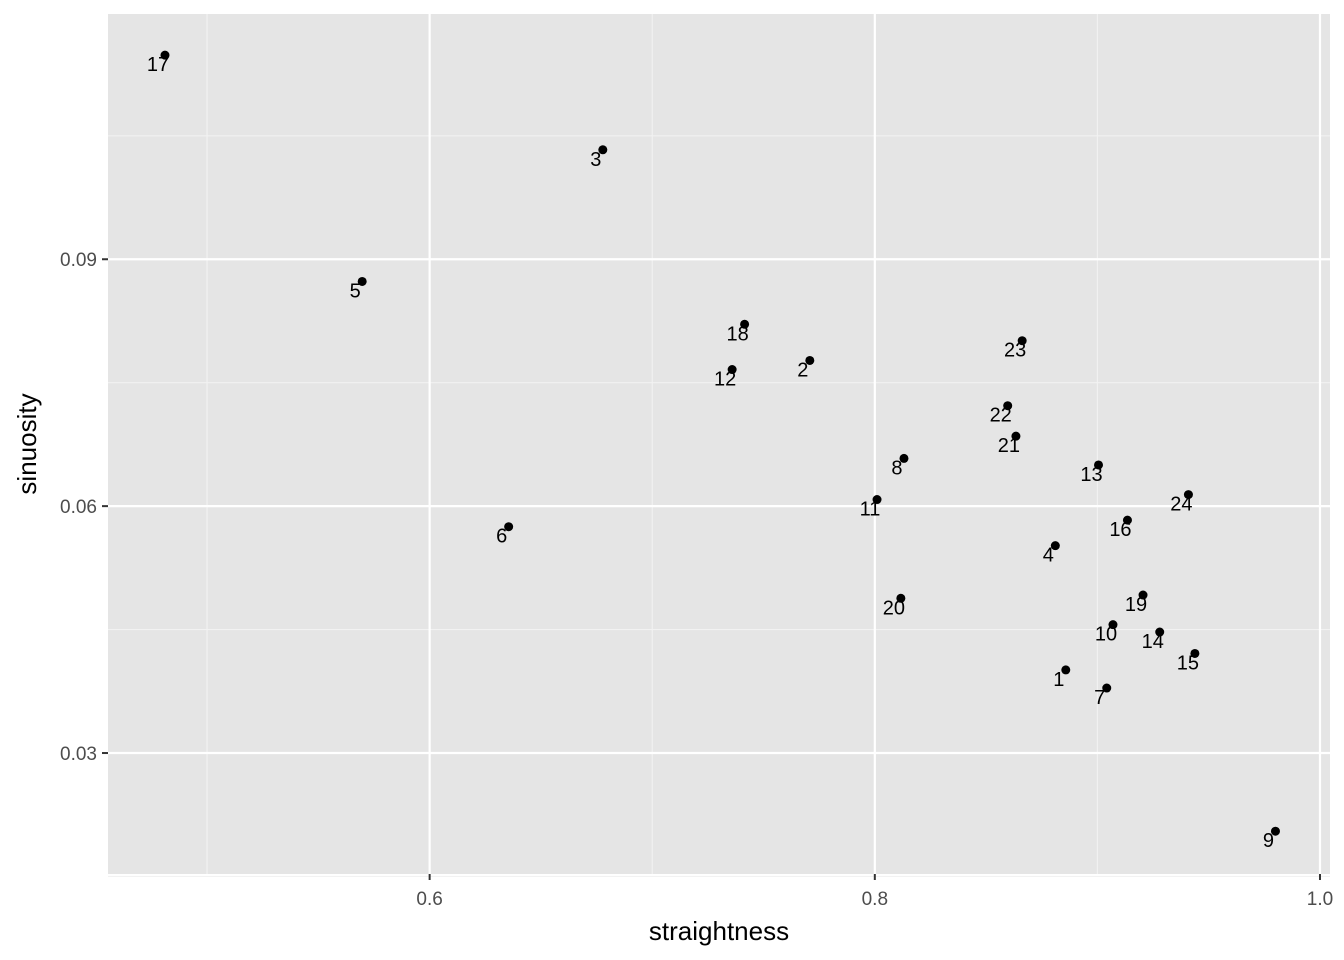 The image size is (1344, 960). Describe the element at coordinates (894, 608) in the screenshot. I see `point-label: 20` at that location.